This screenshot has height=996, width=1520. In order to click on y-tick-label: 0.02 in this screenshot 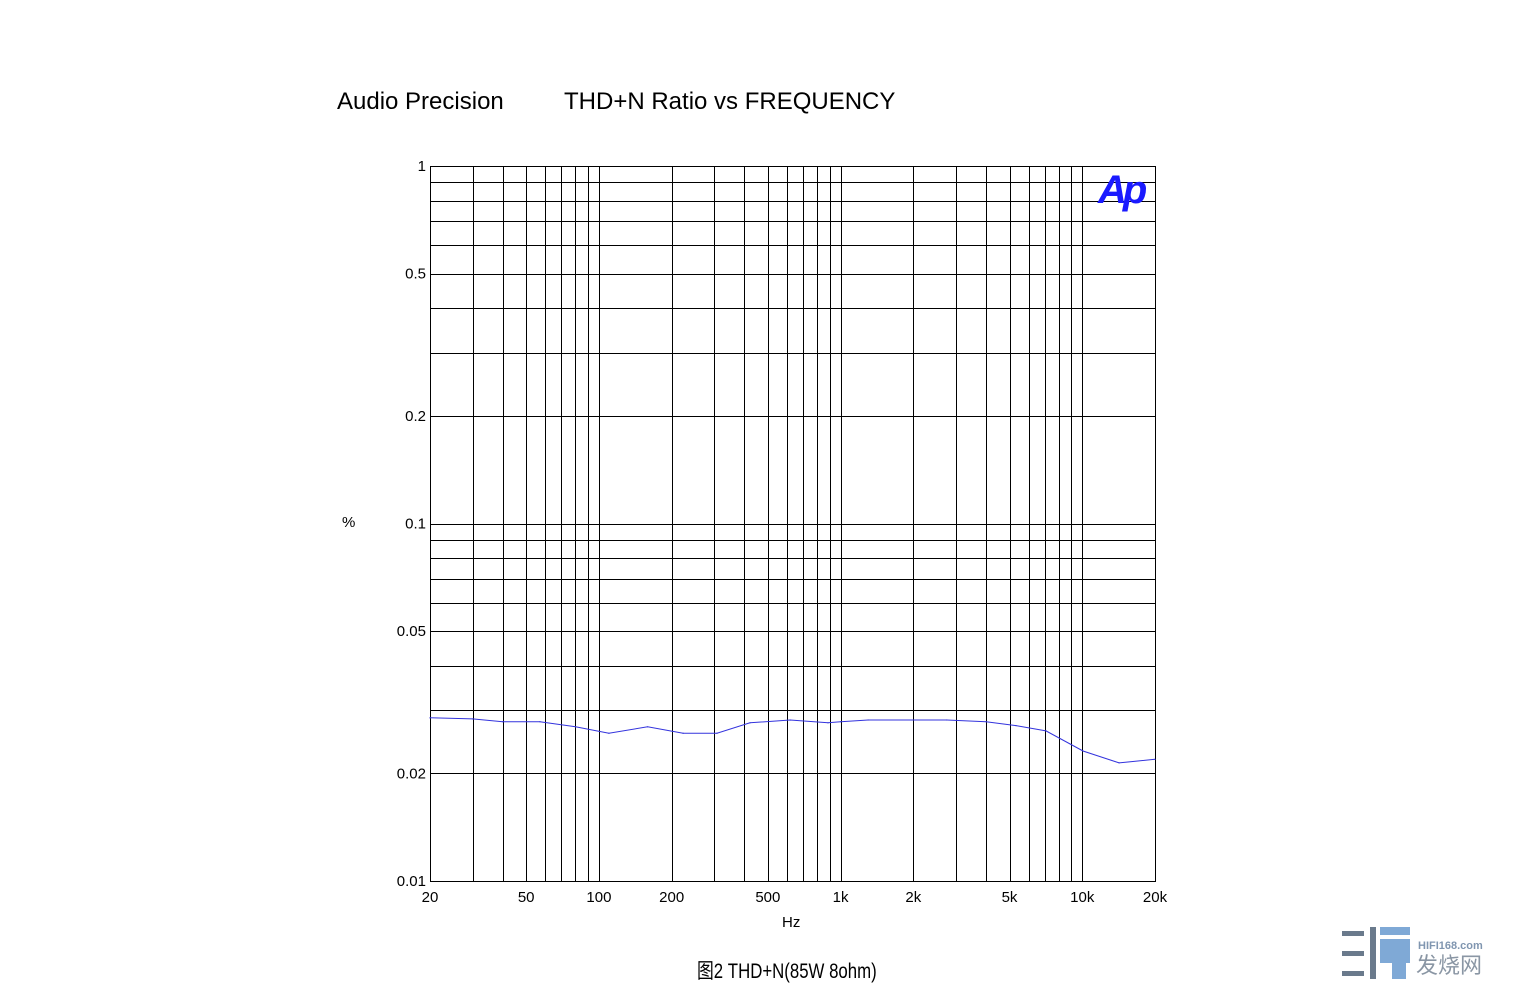, I will do `click(411, 773)`.